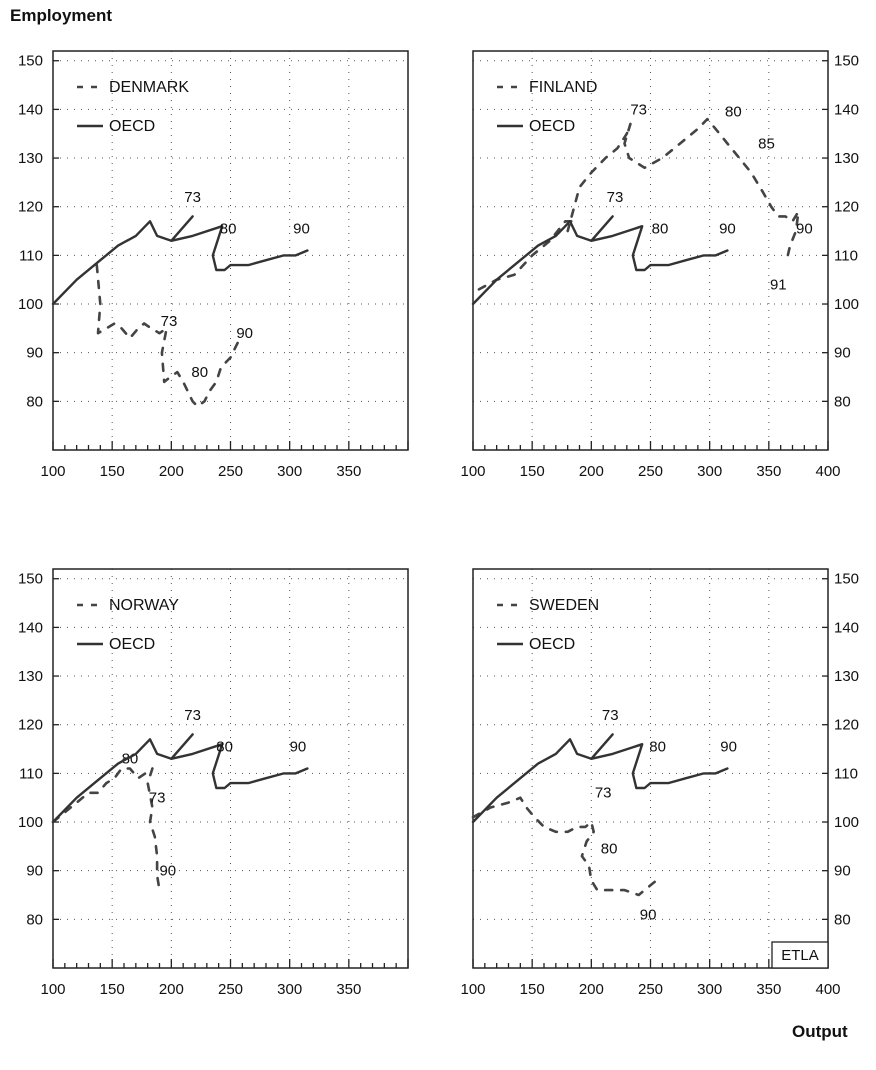  Describe the element at coordinates (106, 829) in the screenshot. I see `series-line-norway` at that location.